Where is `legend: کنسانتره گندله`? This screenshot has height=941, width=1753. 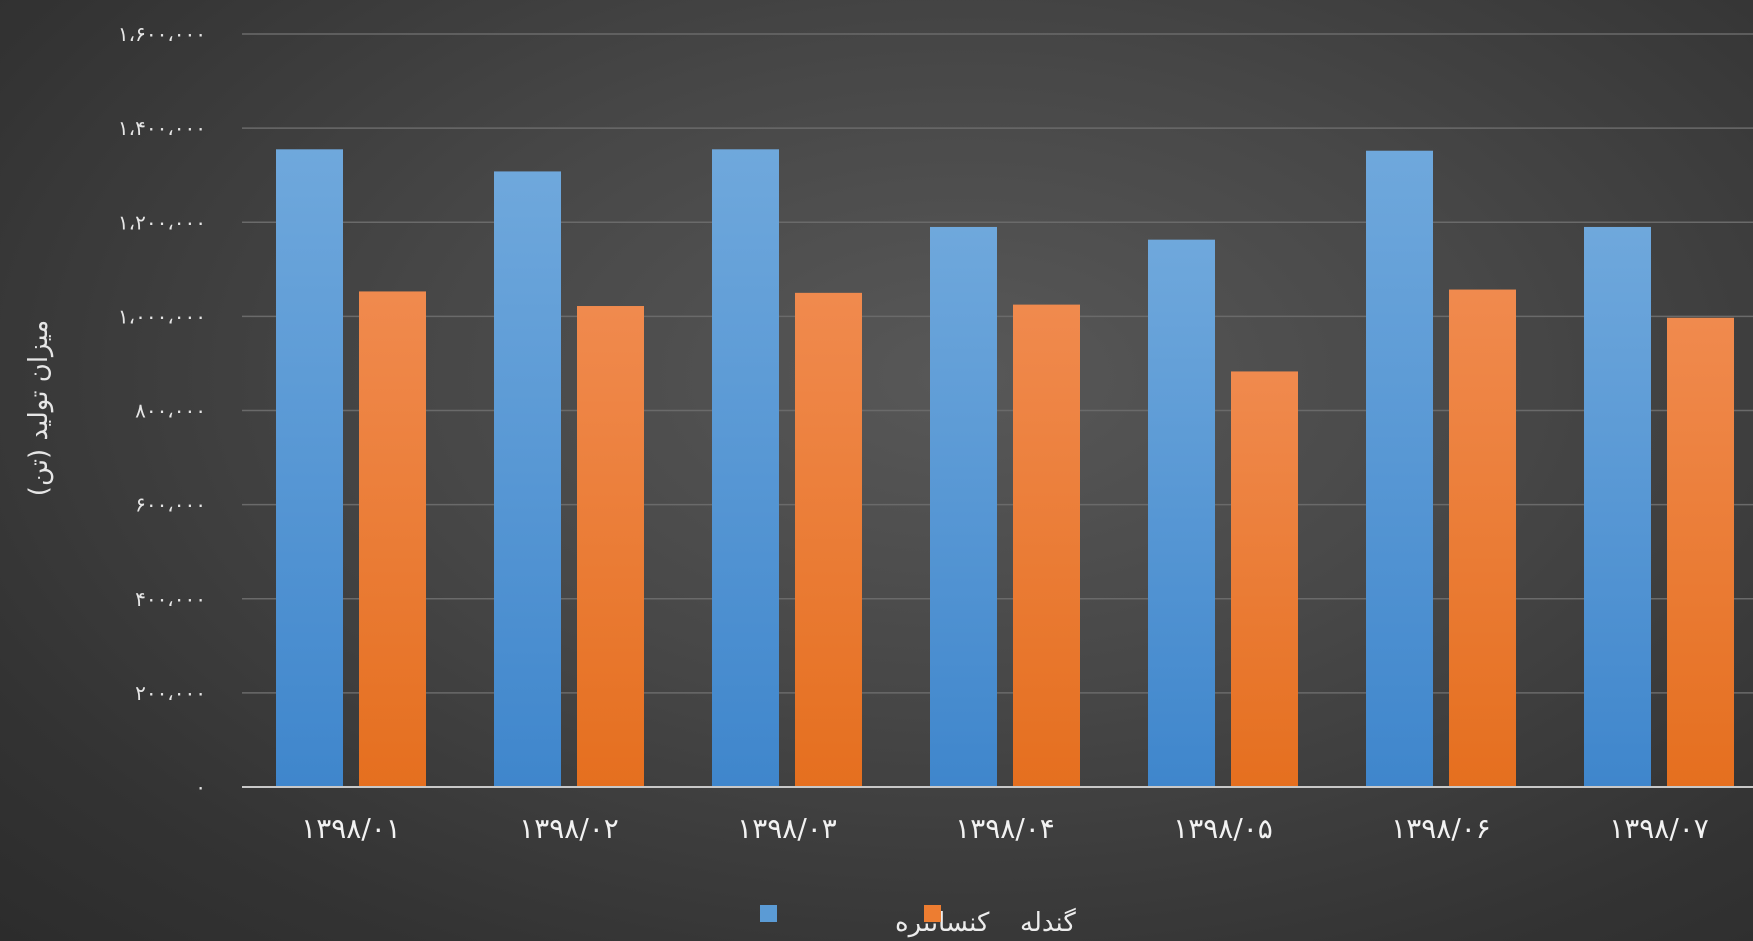
legend: کنسانتره گندله is located at coordinates (918, 921).